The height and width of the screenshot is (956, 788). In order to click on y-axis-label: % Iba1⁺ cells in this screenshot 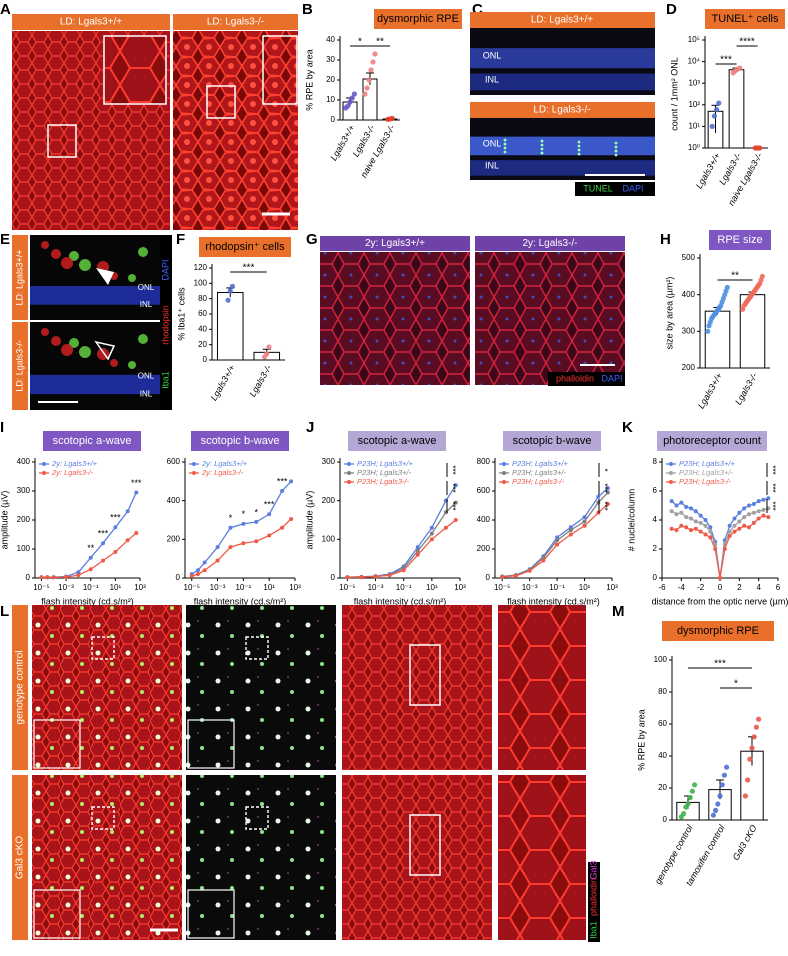, I will do `click(181, 314)`.